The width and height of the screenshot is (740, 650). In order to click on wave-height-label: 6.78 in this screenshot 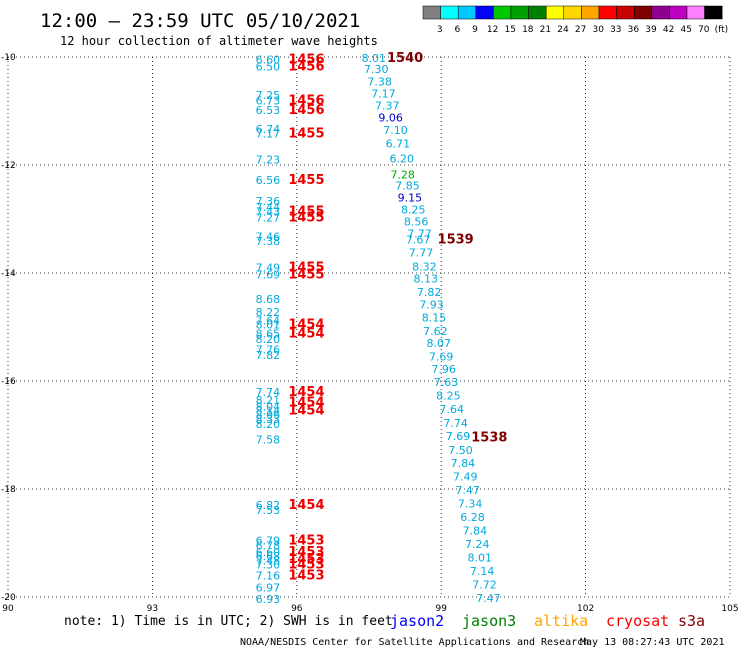, I will do `click(268, 546)`.